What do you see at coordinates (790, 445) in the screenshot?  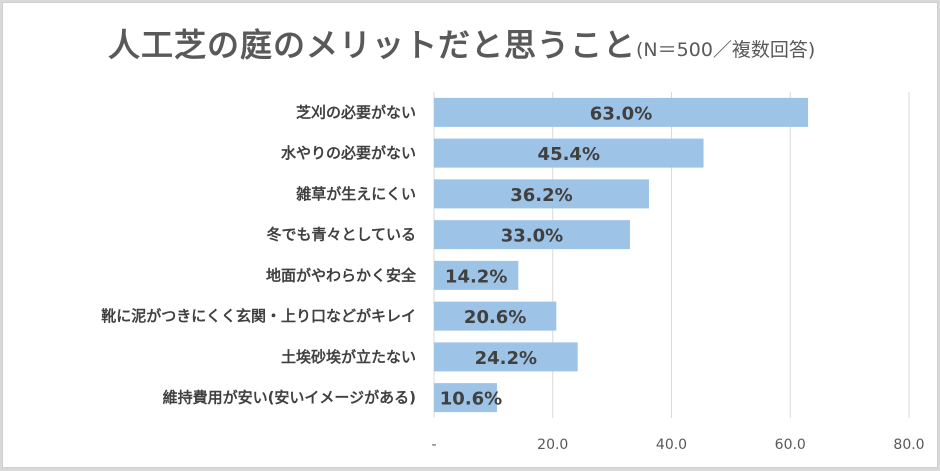 I see `x-tick-label: 60.0` at bounding box center [790, 445].